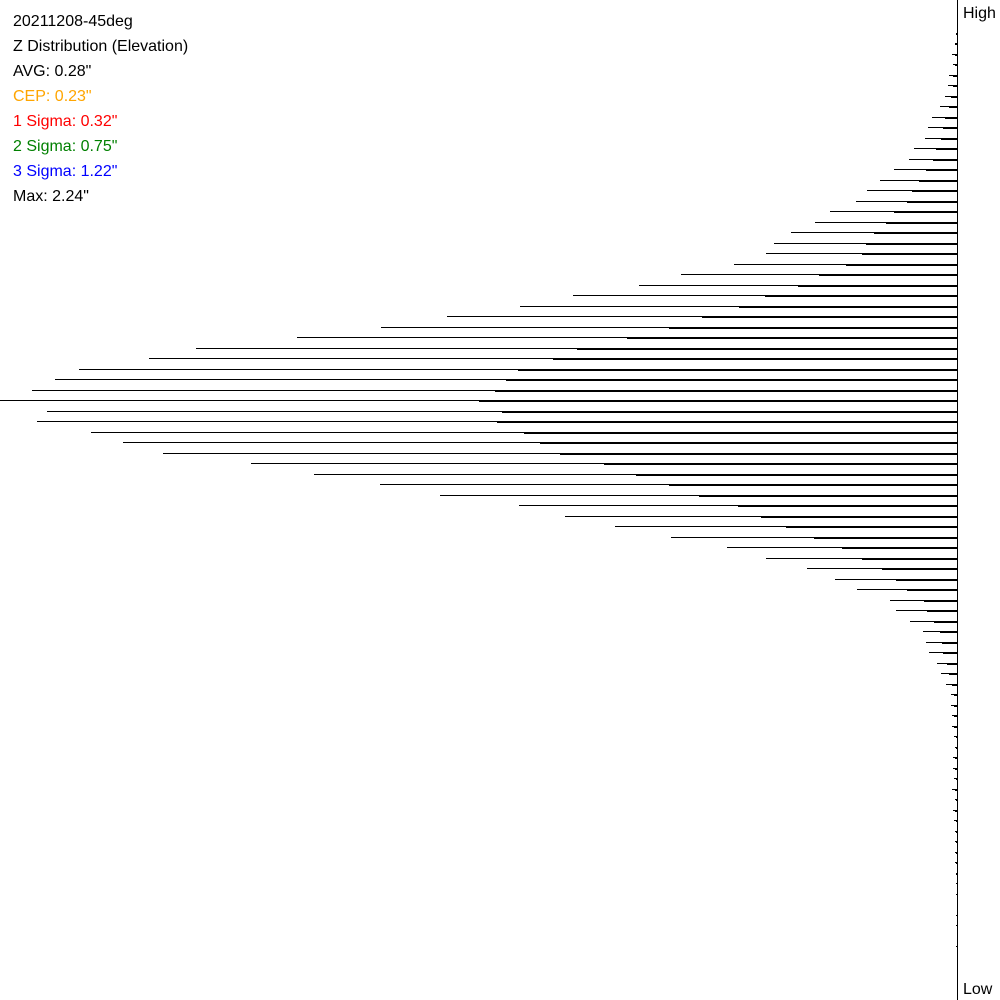 The width and height of the screenshot is (1000, 1000). What do you see at coordinates (978, 989) in the screenshot?
I see `axis-low-label: Low` at bounding box center [978, 989].